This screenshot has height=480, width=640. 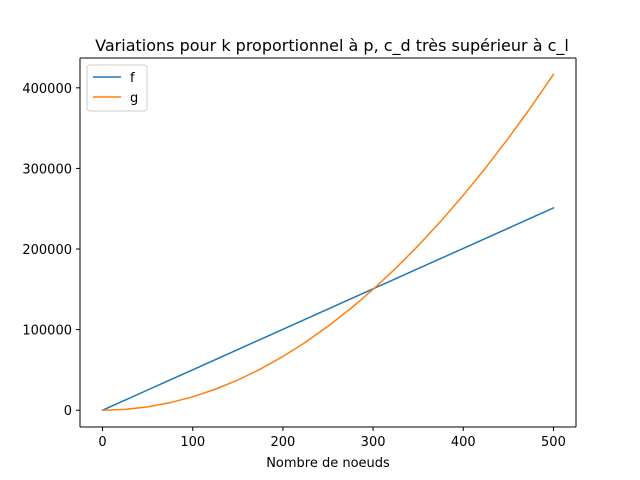 I want to click on legend: fg, so click(x=117, y=88).